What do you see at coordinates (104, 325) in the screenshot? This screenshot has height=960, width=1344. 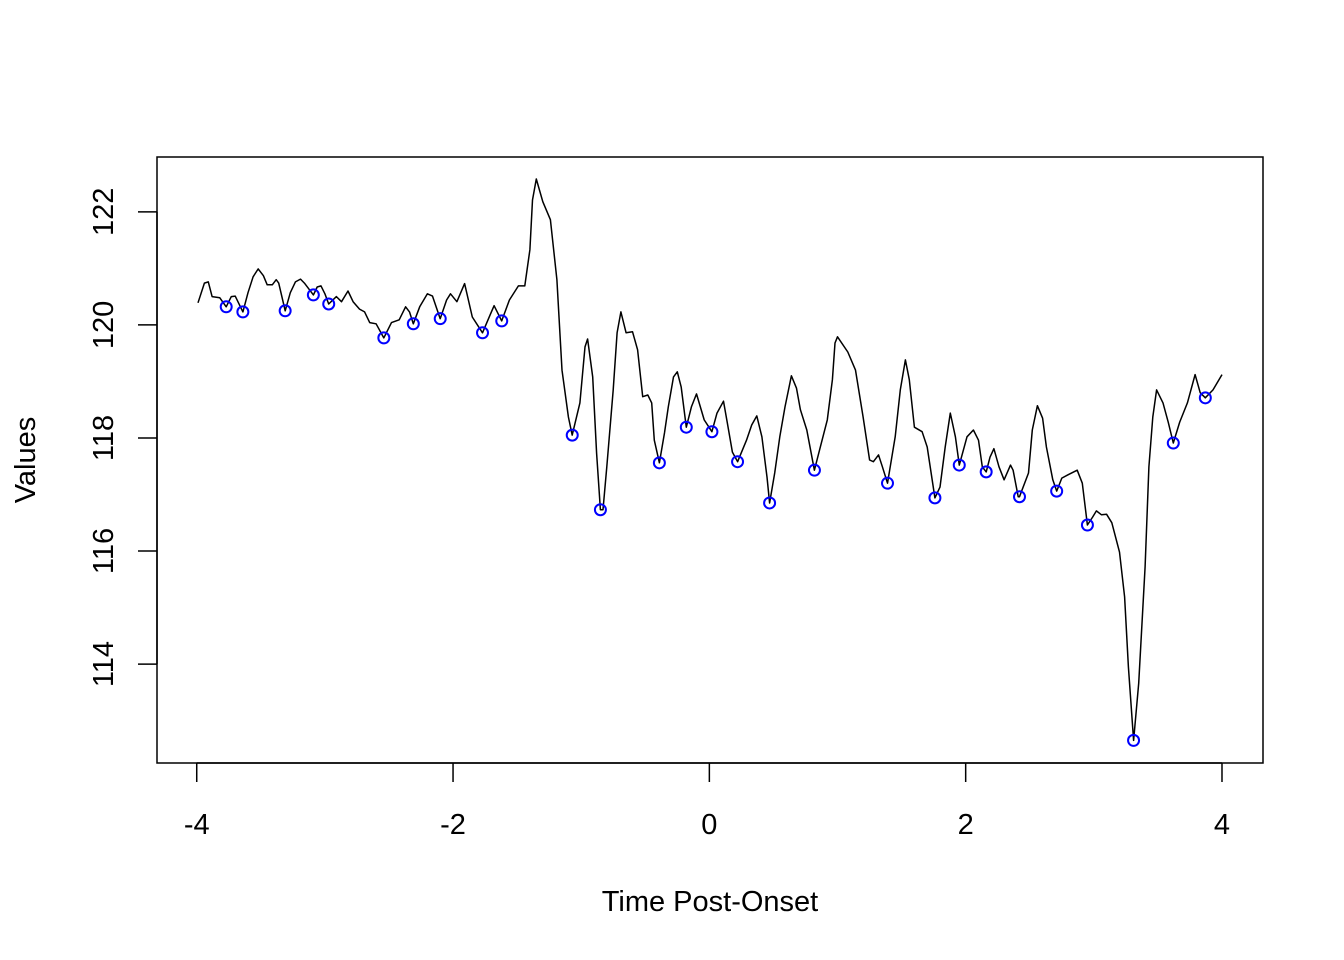 I see `y-tick-label: 120` at bounding box center [104, 325].